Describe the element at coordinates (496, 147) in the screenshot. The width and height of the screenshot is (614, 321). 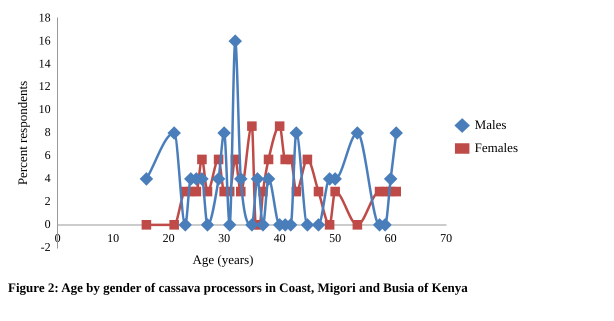
I see `legend-label: Females` at that location.